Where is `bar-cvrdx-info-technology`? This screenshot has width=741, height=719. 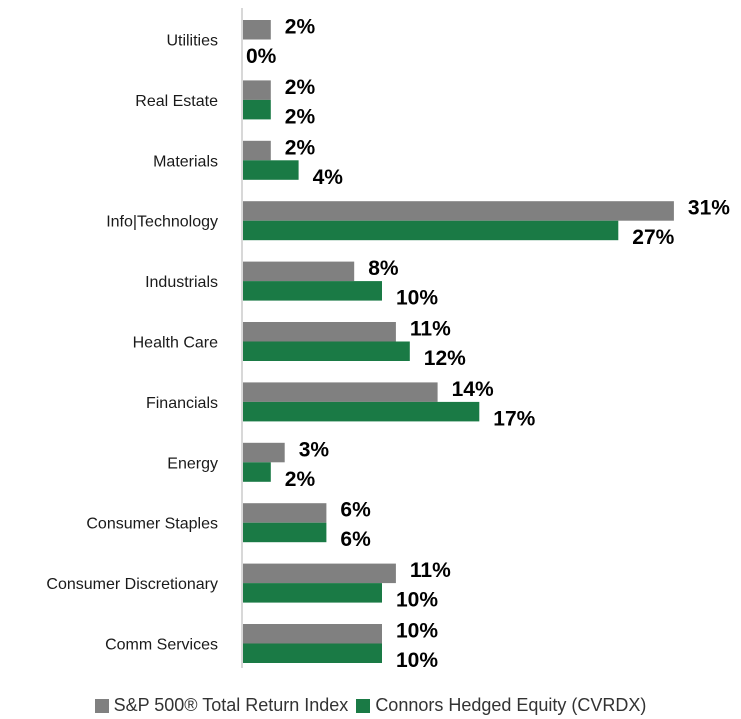 bar-cvrdx-info-technology is located at coordinates (431, 230).